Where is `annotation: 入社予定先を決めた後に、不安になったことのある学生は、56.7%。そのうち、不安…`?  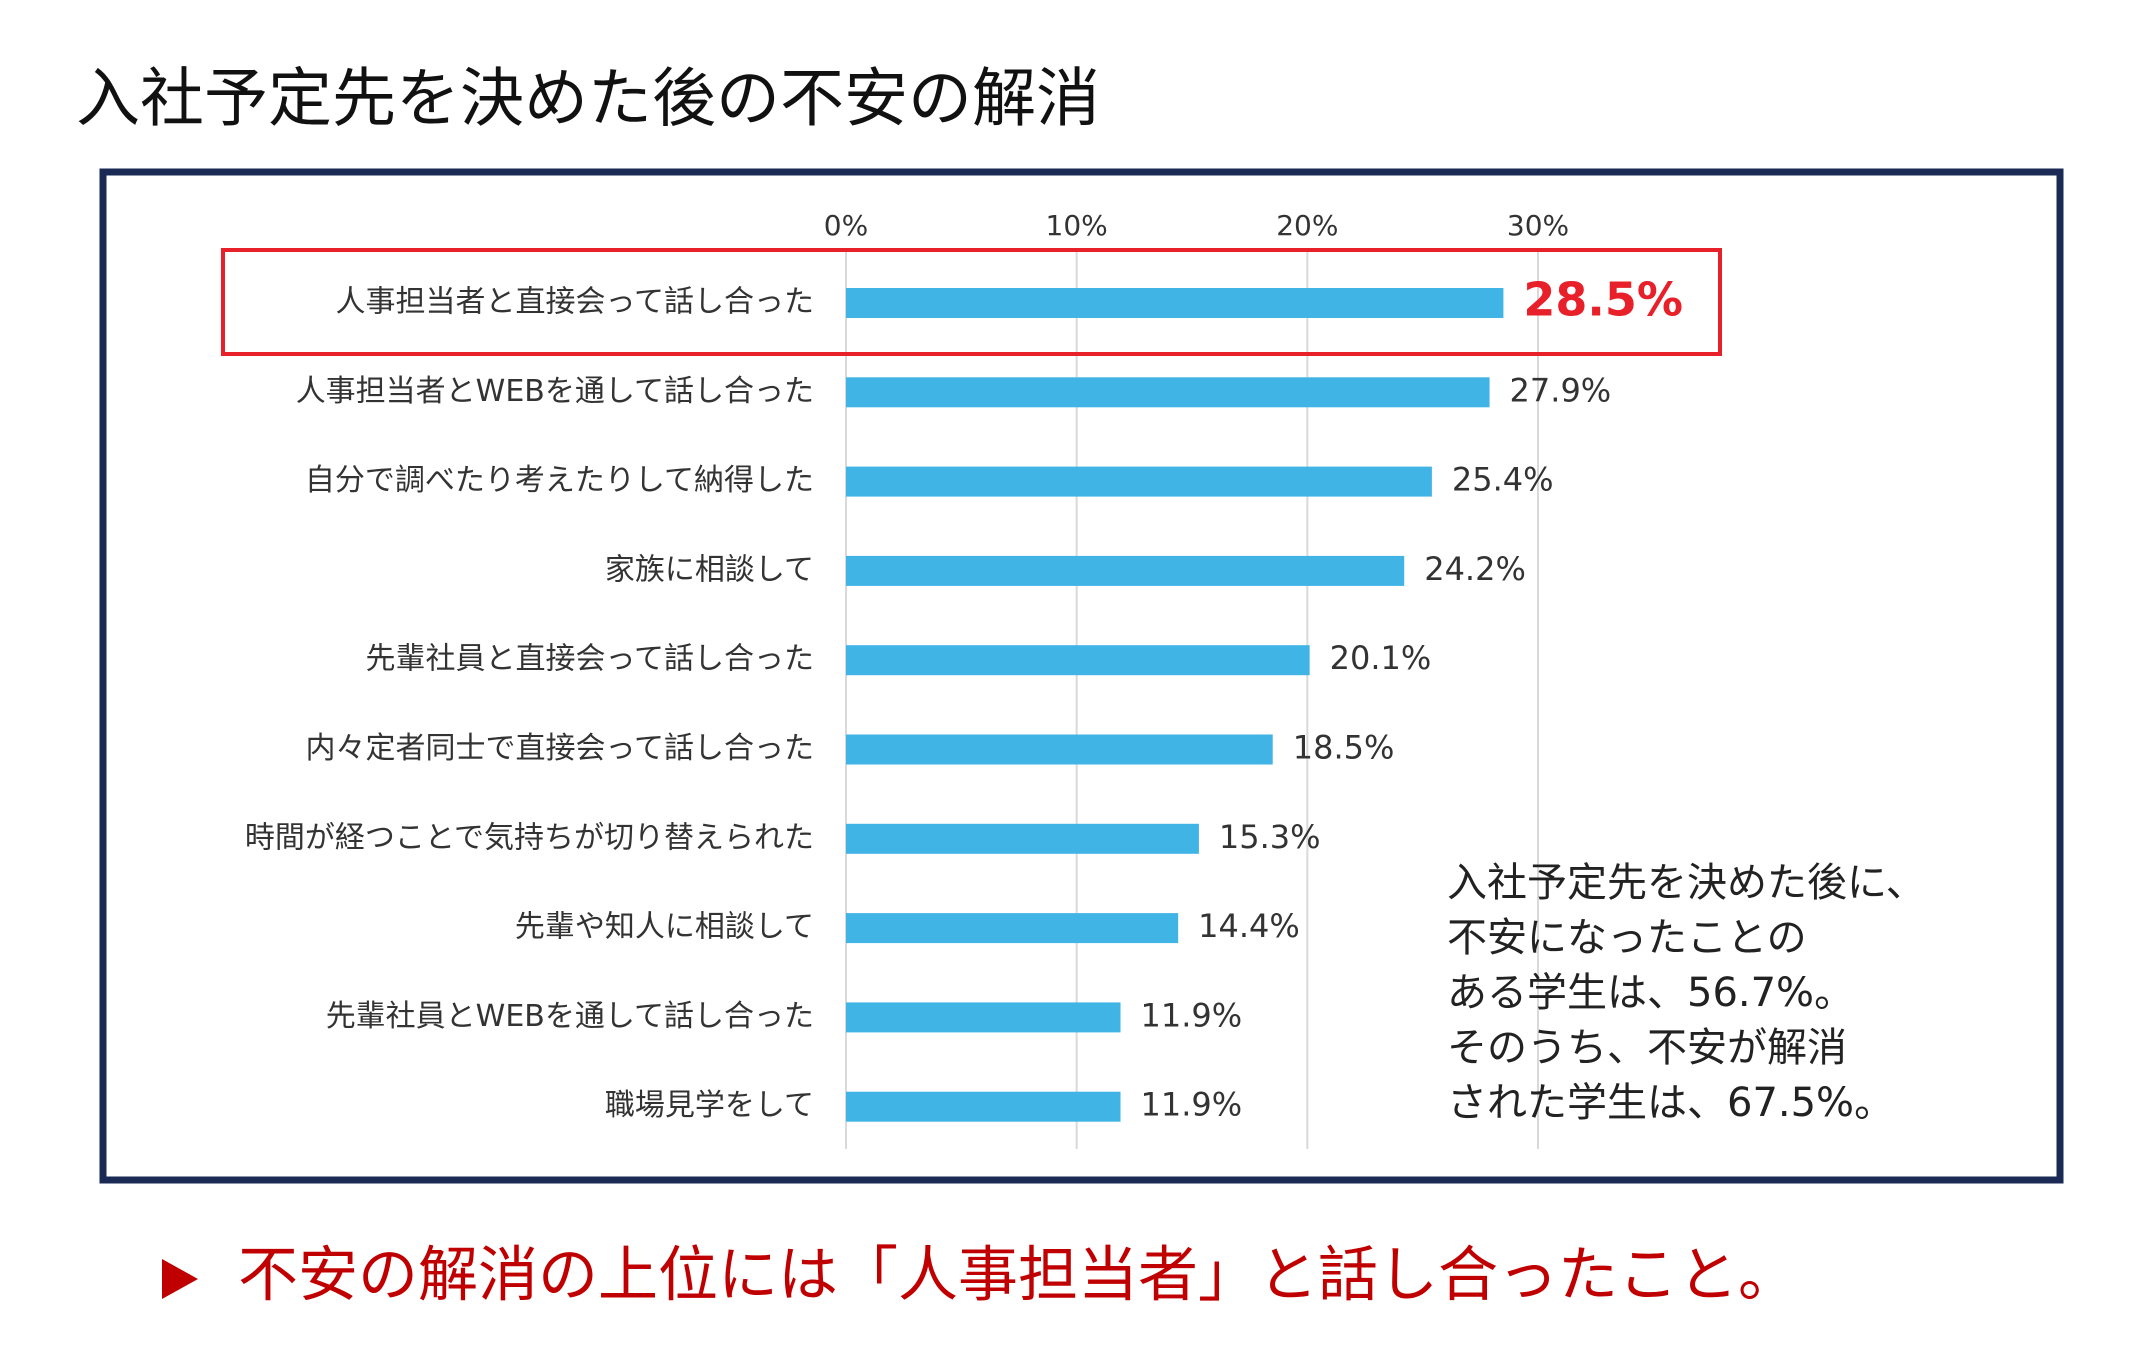 annotation: 入社予定先を決めた後に、不安になったことのある学生は、56.7%。そのうち、不安… is located at coordinates (1686, 993).